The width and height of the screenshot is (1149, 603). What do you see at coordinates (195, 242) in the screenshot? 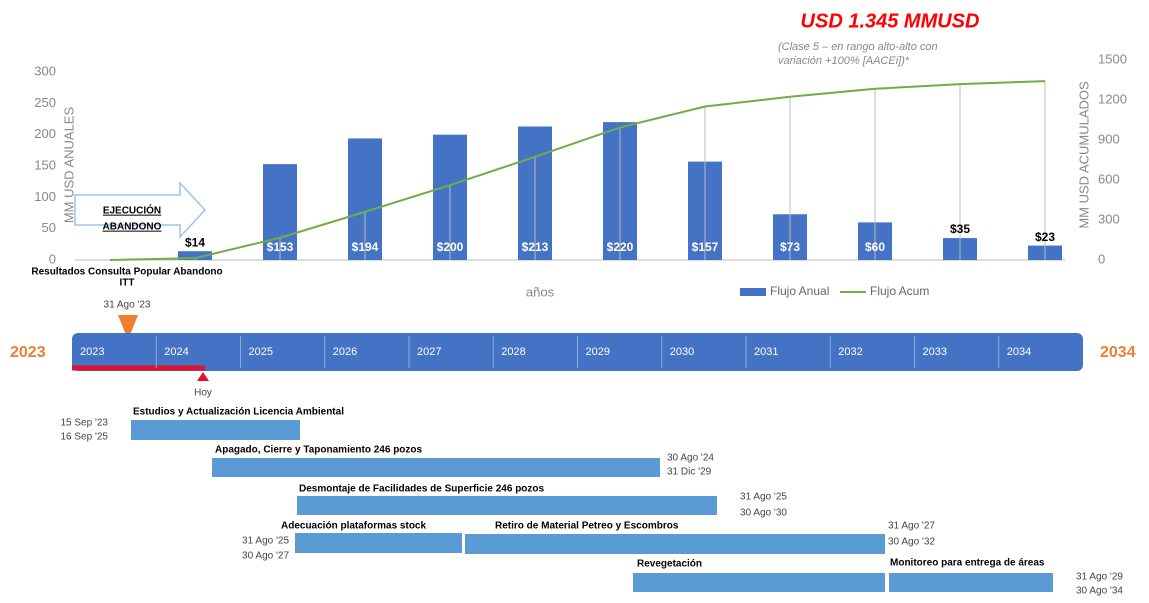
I see `value-label: $14` at bounding box center [195, 242].